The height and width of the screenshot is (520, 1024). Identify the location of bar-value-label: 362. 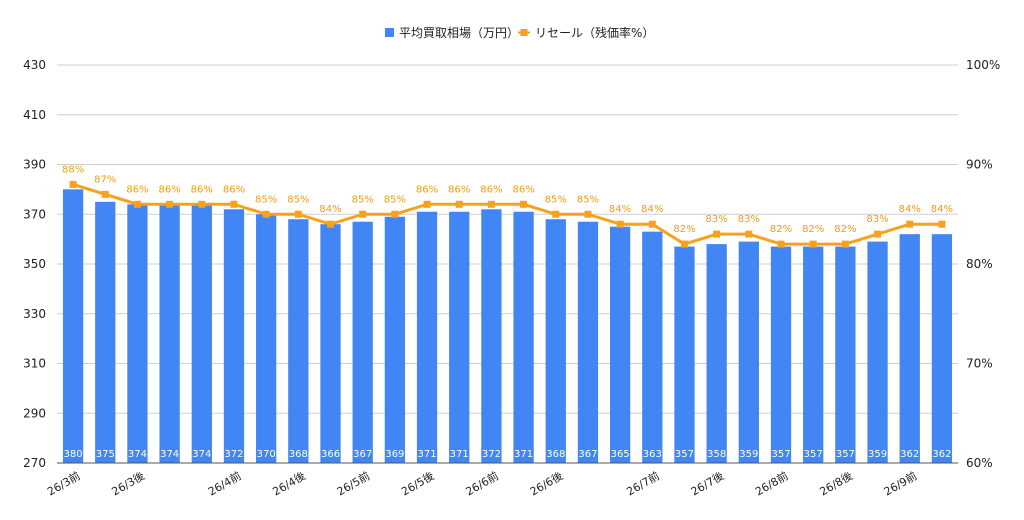
(941, 454).